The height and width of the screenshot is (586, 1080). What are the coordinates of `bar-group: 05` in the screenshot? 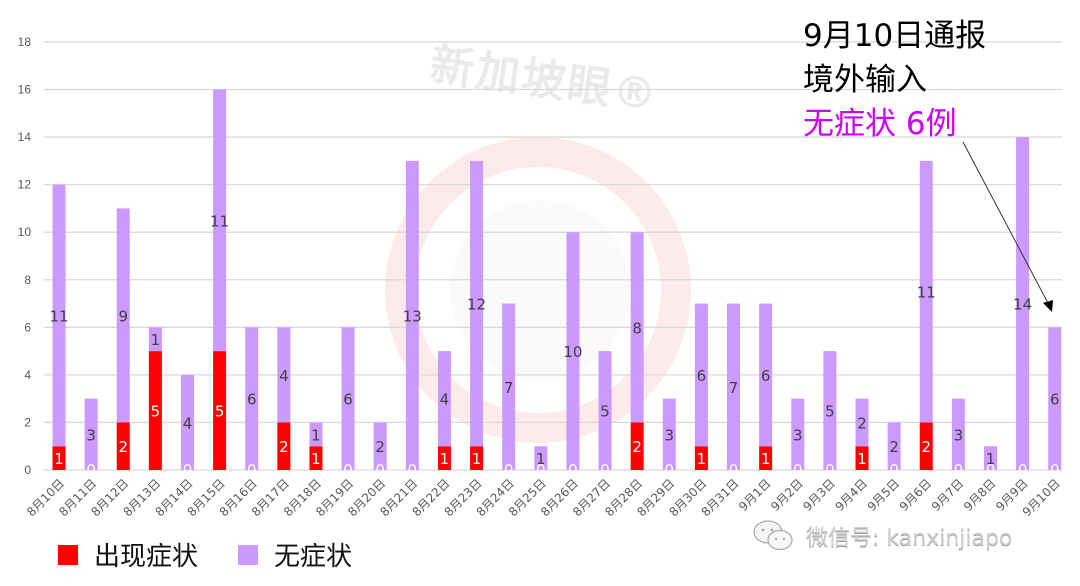 It's located at (830, 415).